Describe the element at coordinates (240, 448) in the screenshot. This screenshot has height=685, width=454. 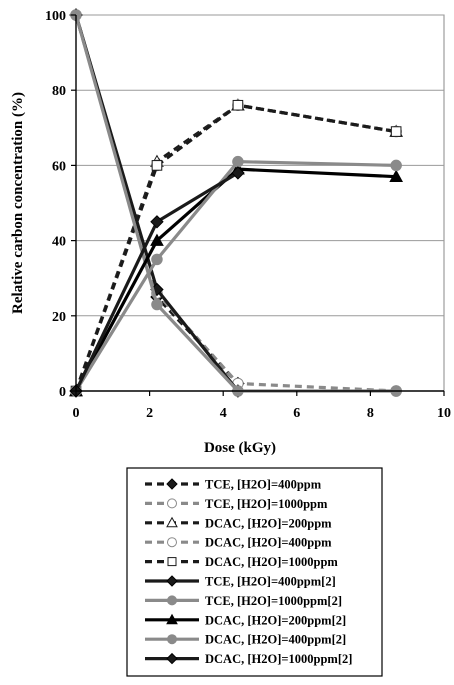
I see `x-axis-title: Dose (kGy)` at that location.